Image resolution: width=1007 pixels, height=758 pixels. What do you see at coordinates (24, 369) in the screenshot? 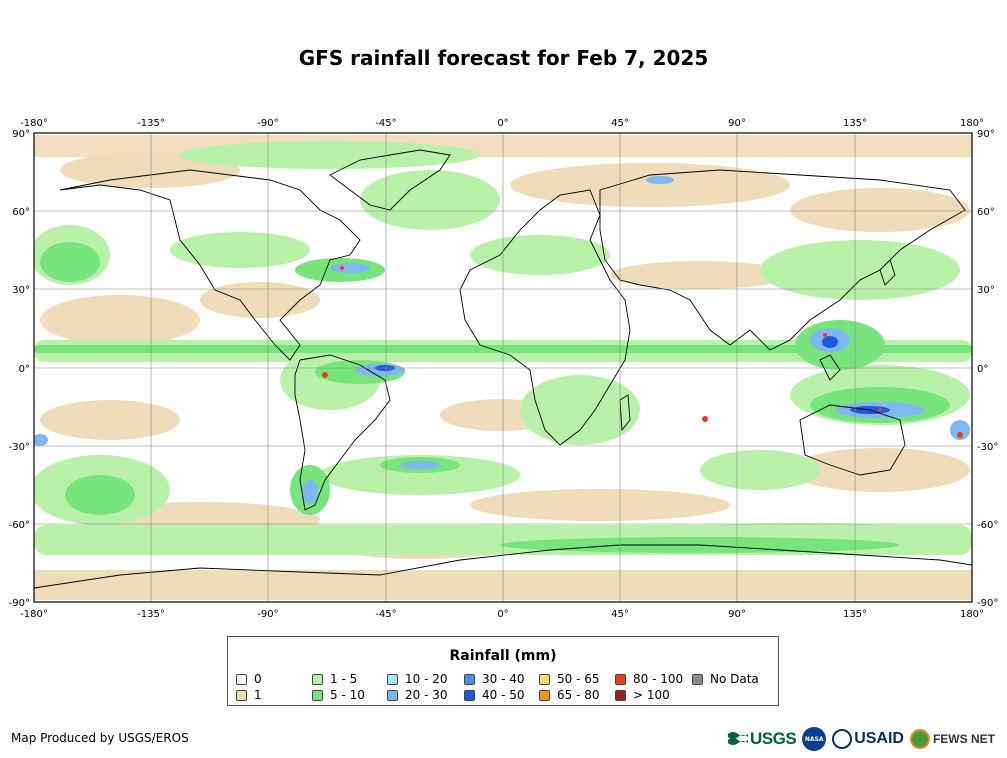
I see `lat-tick-left: 0°` at bounding box center [24, 369].